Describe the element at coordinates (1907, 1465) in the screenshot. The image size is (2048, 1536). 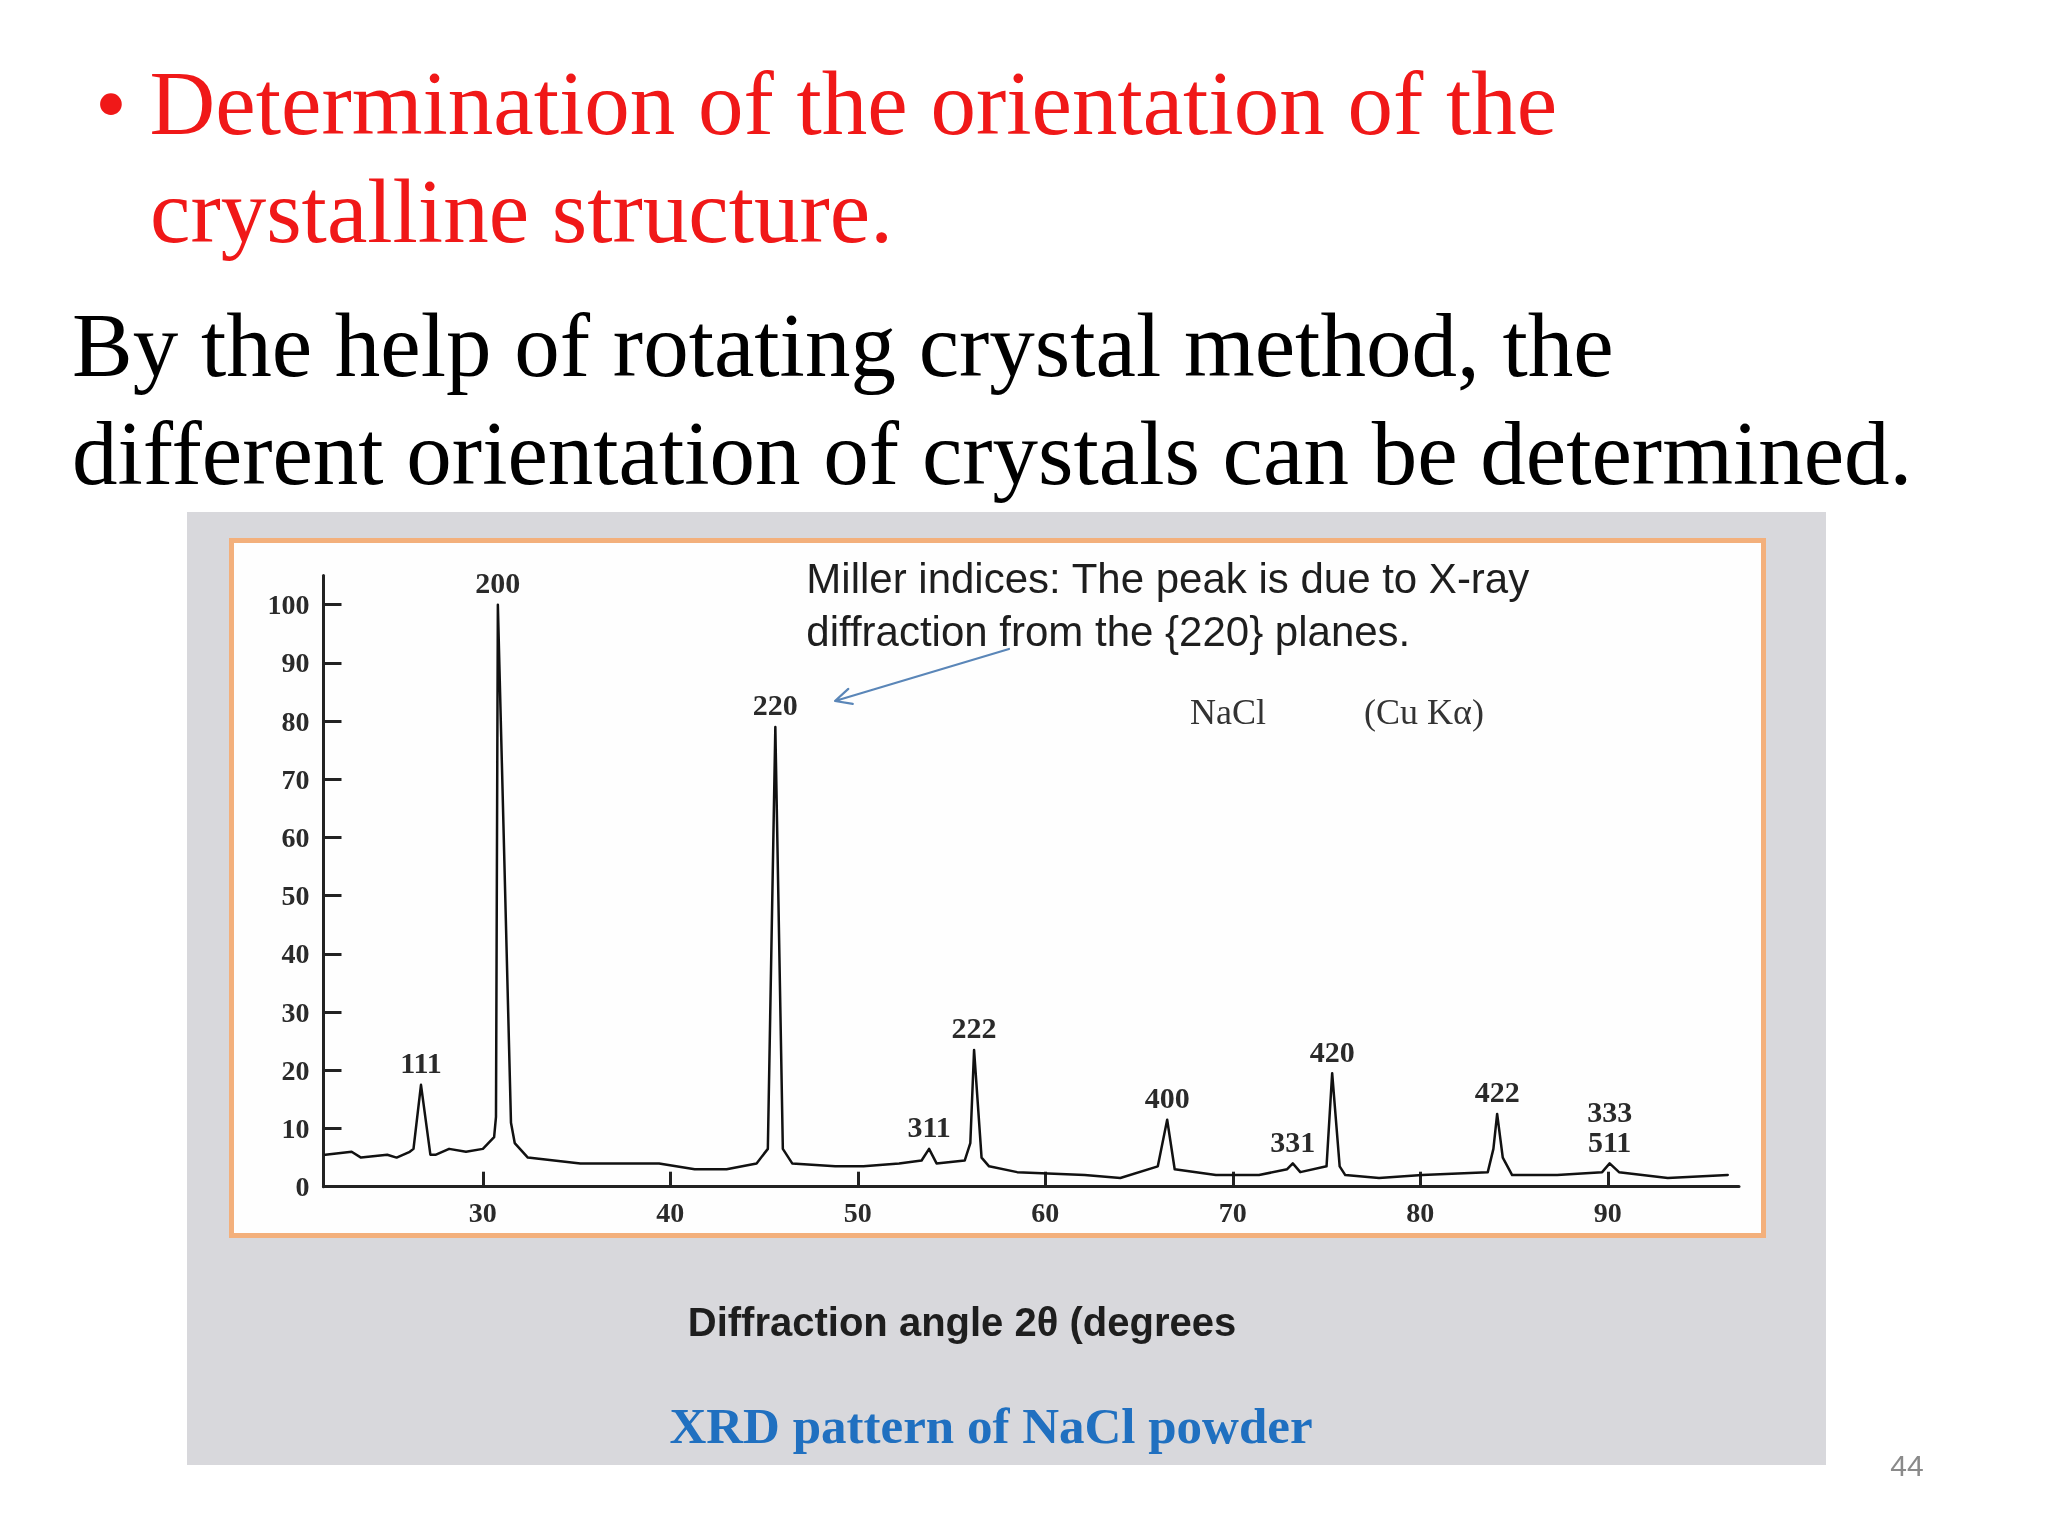
I see `text: 44` at that location.